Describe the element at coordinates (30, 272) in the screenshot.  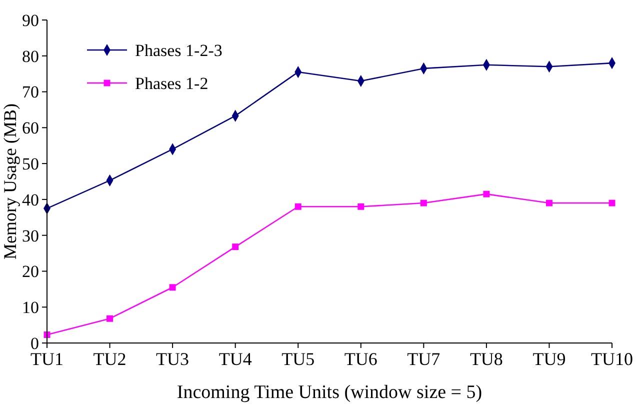
I see `y-tick-label: 20` at that location.